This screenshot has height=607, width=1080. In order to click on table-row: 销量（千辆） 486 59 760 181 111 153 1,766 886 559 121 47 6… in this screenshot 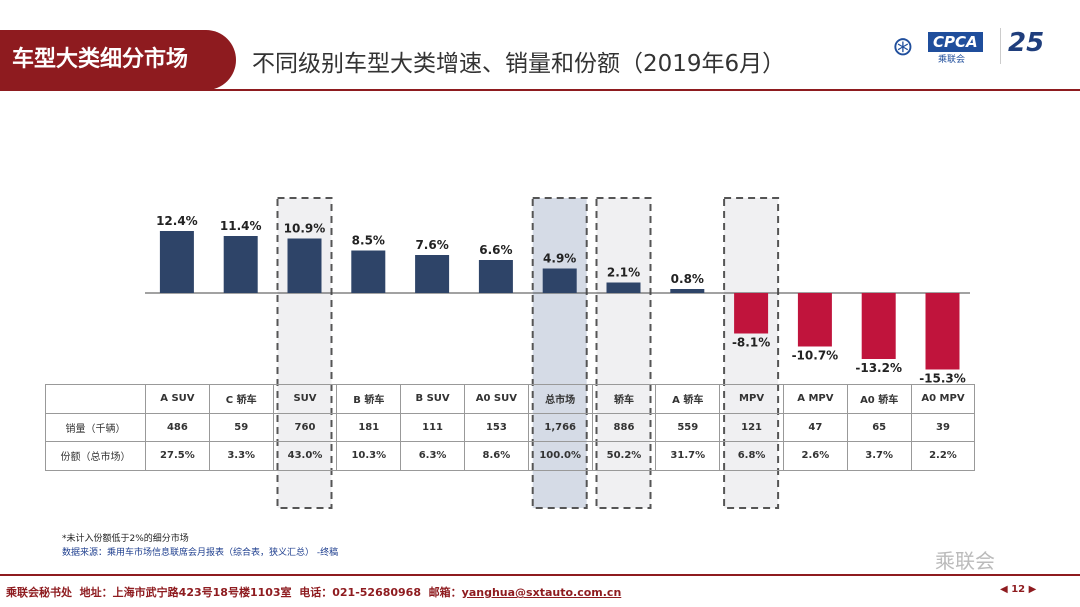, I will do `click(510, 427)`.